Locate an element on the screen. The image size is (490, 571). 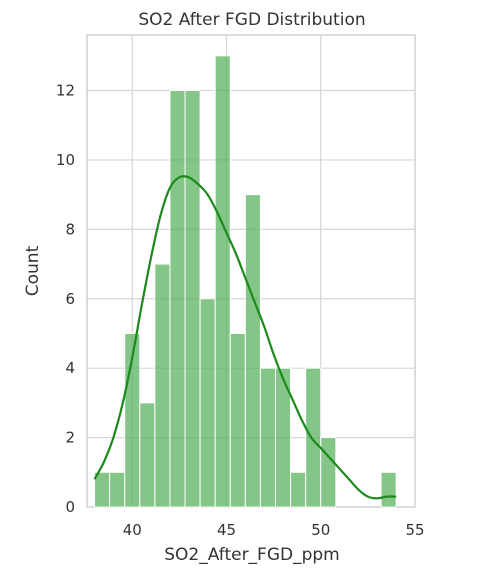
y-tick-label: 6 is located at coordinates (70, 299).